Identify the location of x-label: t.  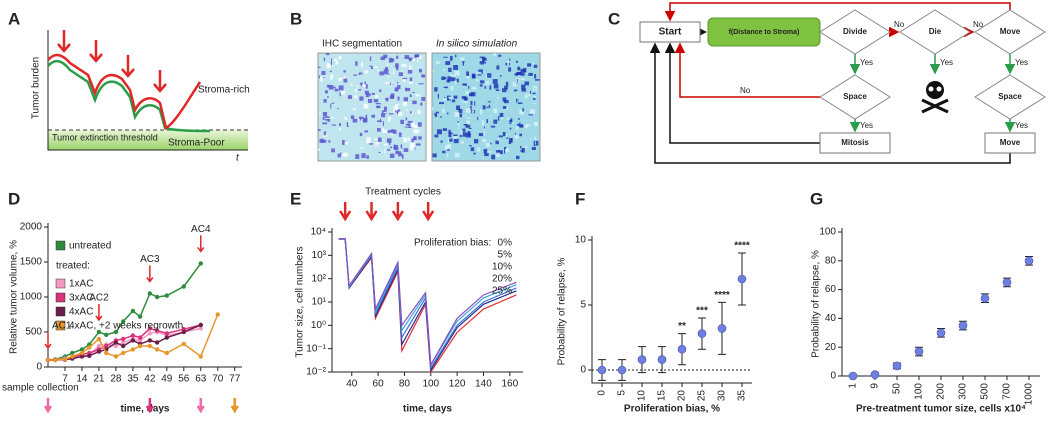
(238, 158).